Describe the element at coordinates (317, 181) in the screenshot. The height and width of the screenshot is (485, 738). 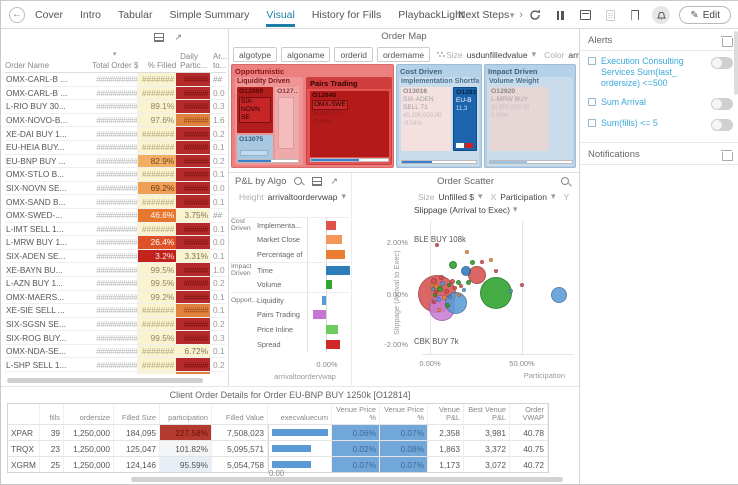
I see `table-export-icon` at that location.